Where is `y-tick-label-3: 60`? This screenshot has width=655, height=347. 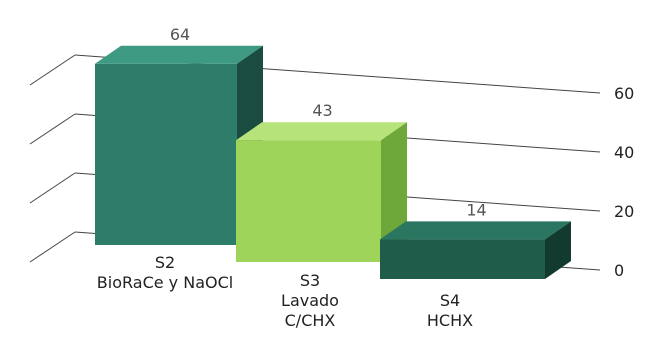
y-tick-label-3: 60 is located at coordinates (624, 93).